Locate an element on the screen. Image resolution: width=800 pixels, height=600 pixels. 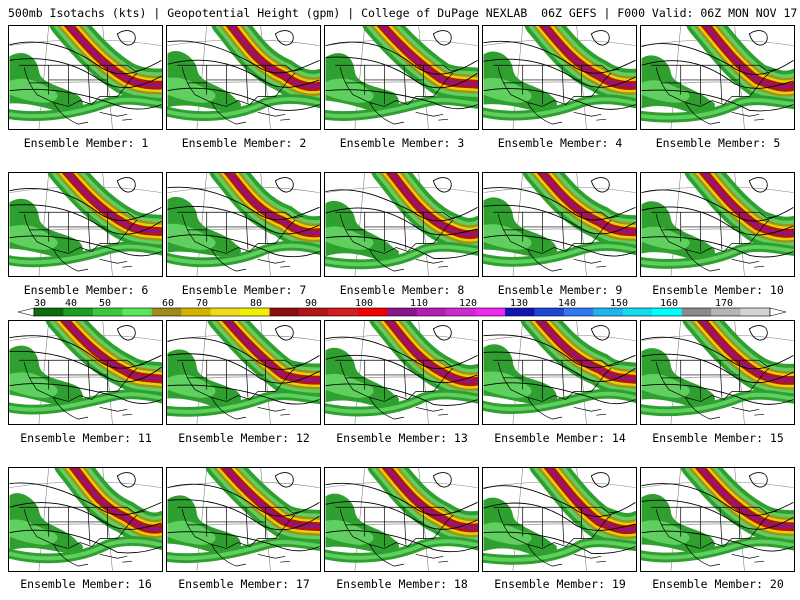
ensemble-member-label: Ensemble Member: 1 is located at coordinates (86, 143).